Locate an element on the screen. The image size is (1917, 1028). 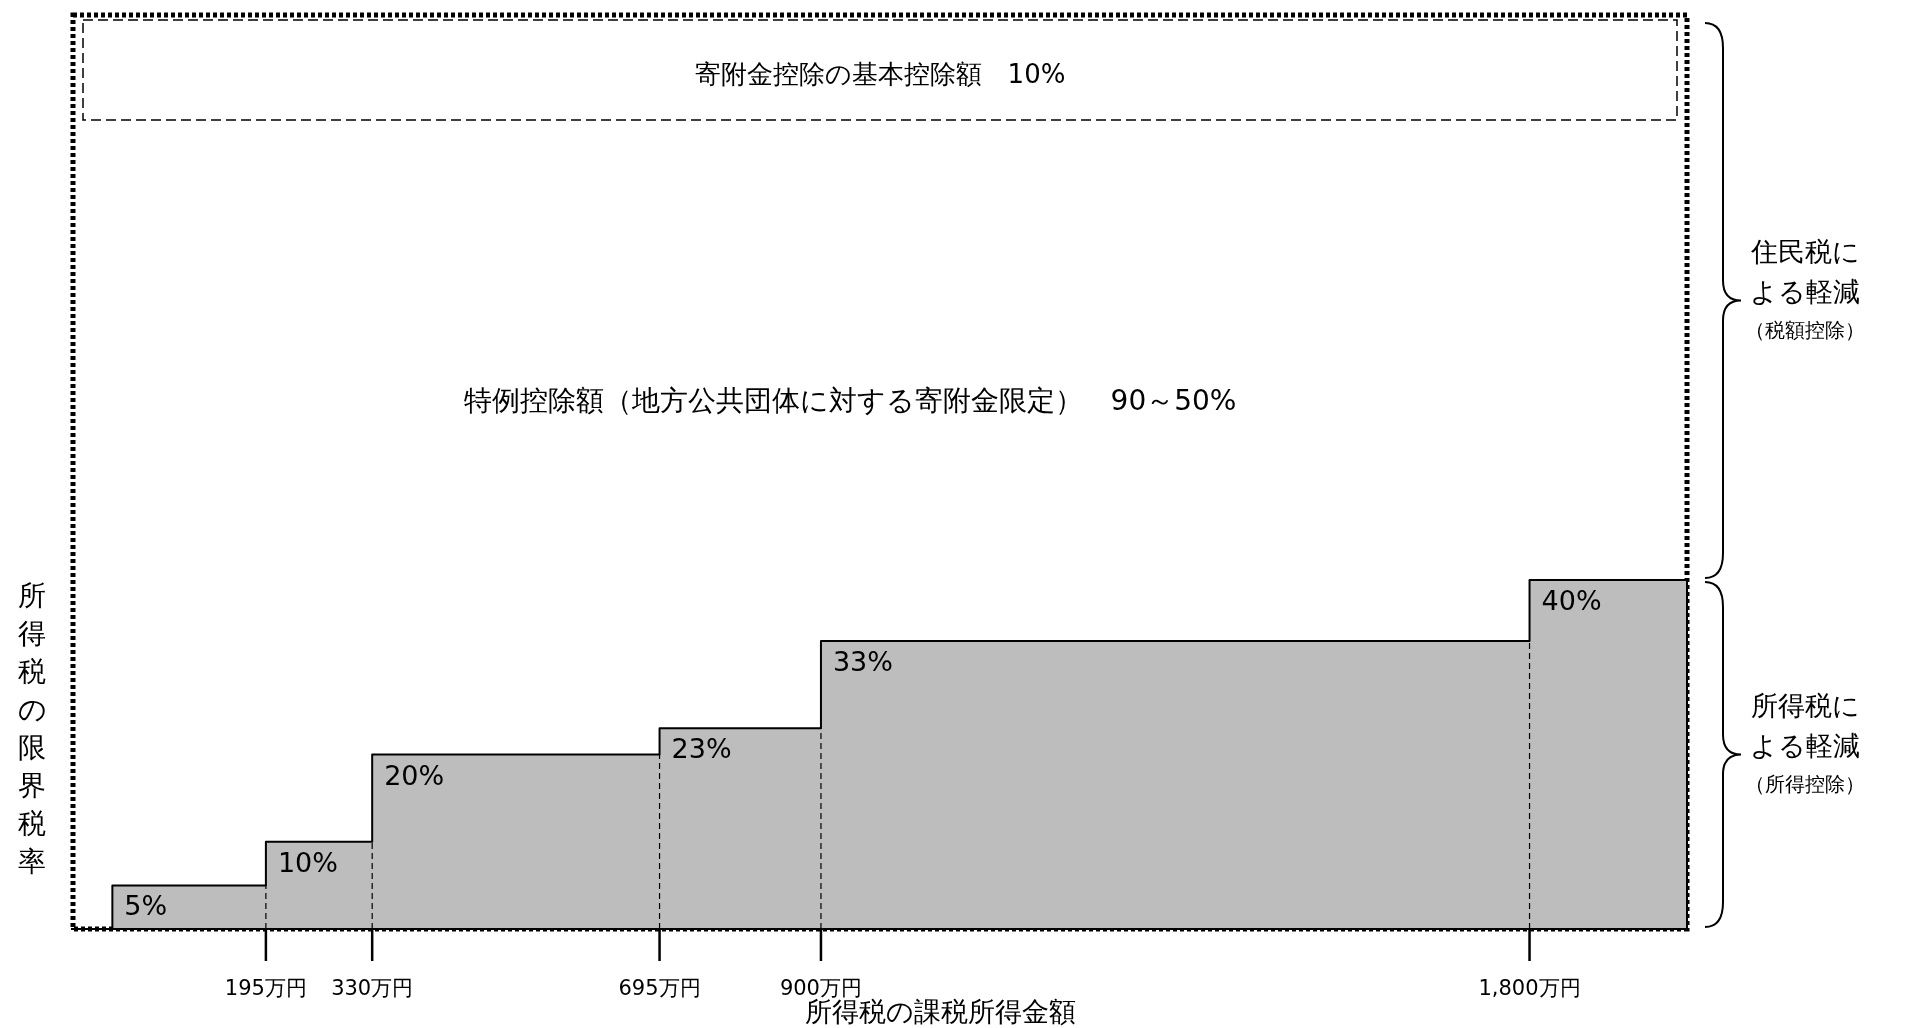
x-tick-label: 900万円 is located at coordinates (820, 988).